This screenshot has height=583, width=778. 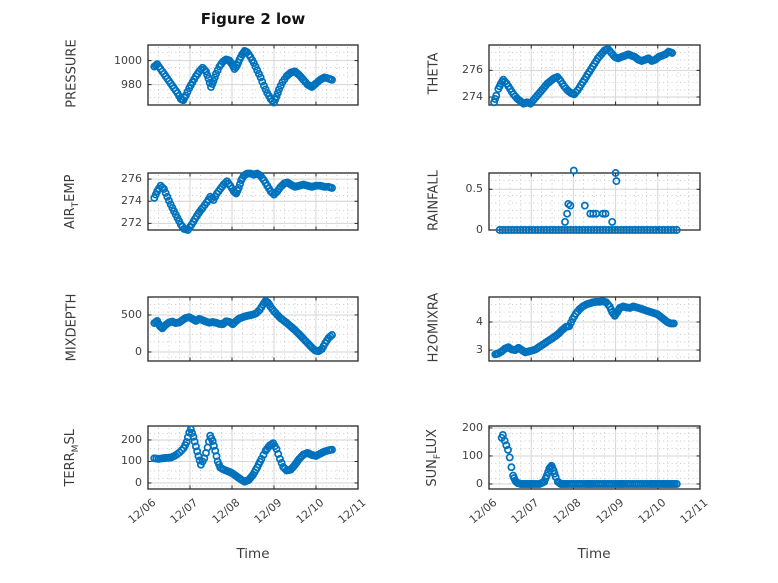 I want to click on subplot-theta, so click(x=594, y=76).